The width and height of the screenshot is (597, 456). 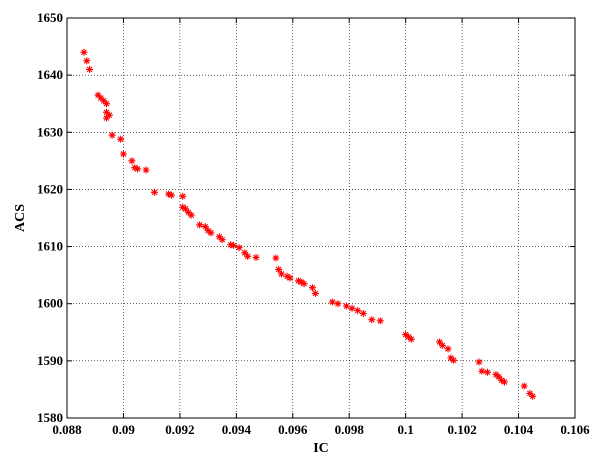 What do you see at coordinates (293, 429) in the screenshot?
I see `x-tick-label: 0.096` at bounding box center [293, 429].